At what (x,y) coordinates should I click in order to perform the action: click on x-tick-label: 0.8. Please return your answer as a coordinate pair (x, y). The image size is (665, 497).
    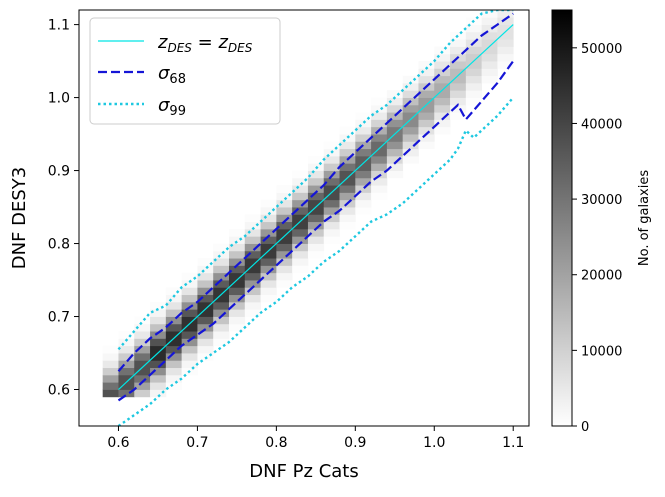
    Looking at the image, I should click on (276, 443).